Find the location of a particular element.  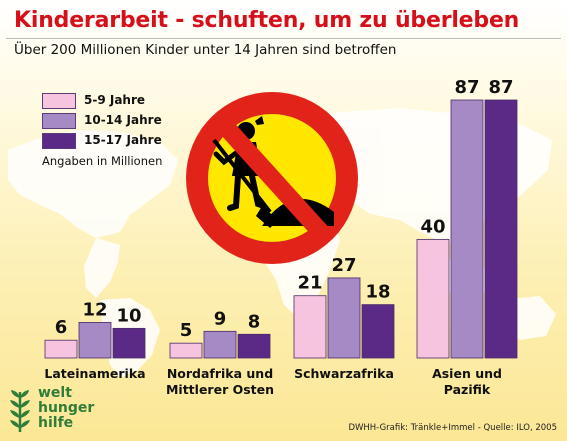

legend-label-15-17: 15-17 Jahre is located at coordinates (123, 140).